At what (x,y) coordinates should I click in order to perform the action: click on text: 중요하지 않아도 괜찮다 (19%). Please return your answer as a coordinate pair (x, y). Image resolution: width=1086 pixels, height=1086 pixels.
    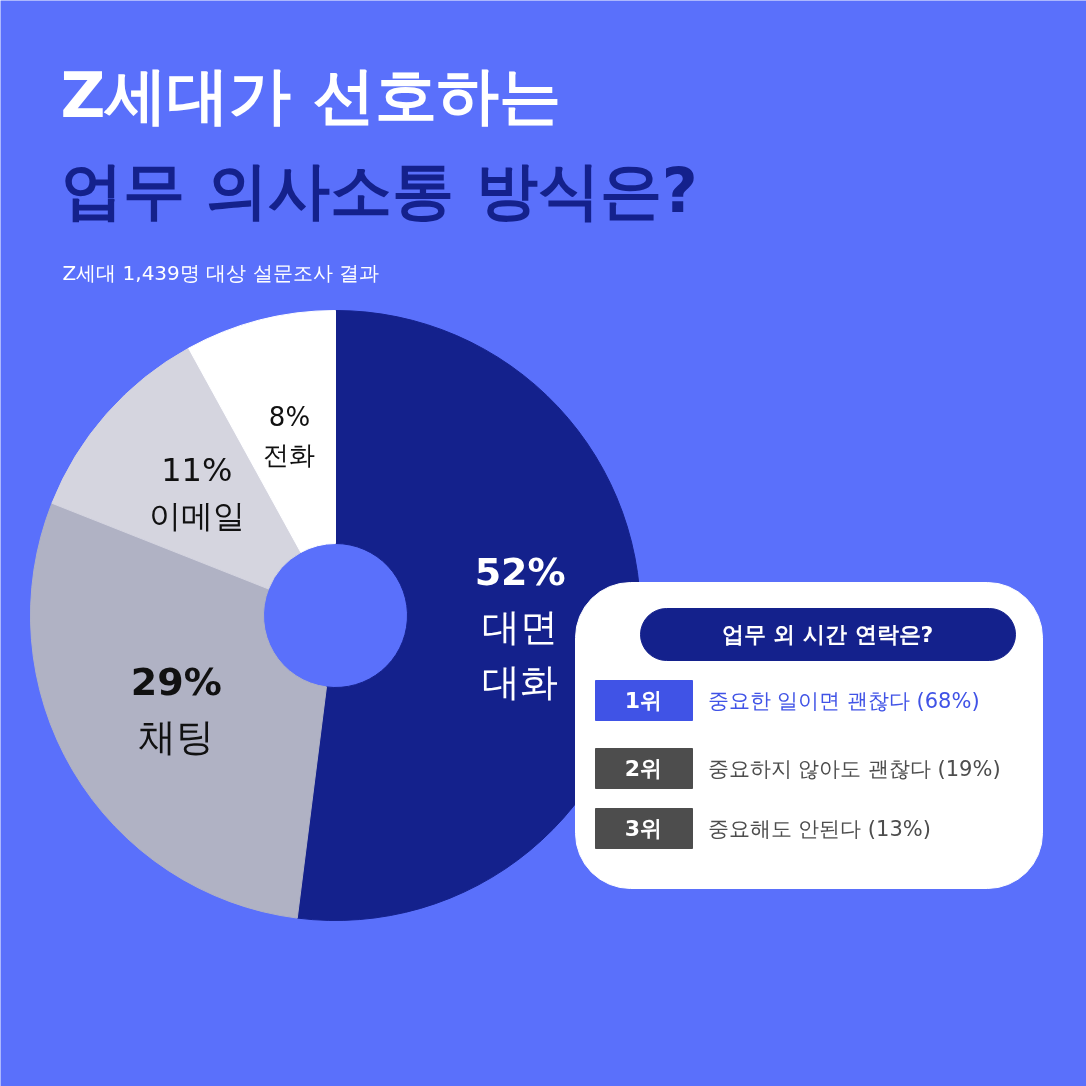
    Looking at the image, I should click on (854, 768).